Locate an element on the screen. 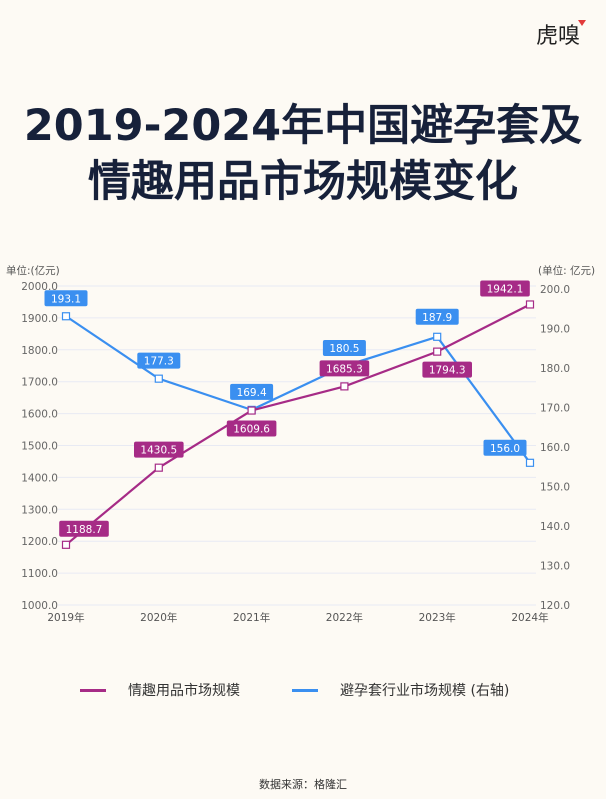  data-label: 187.9 is located at coordinates (437, 318).